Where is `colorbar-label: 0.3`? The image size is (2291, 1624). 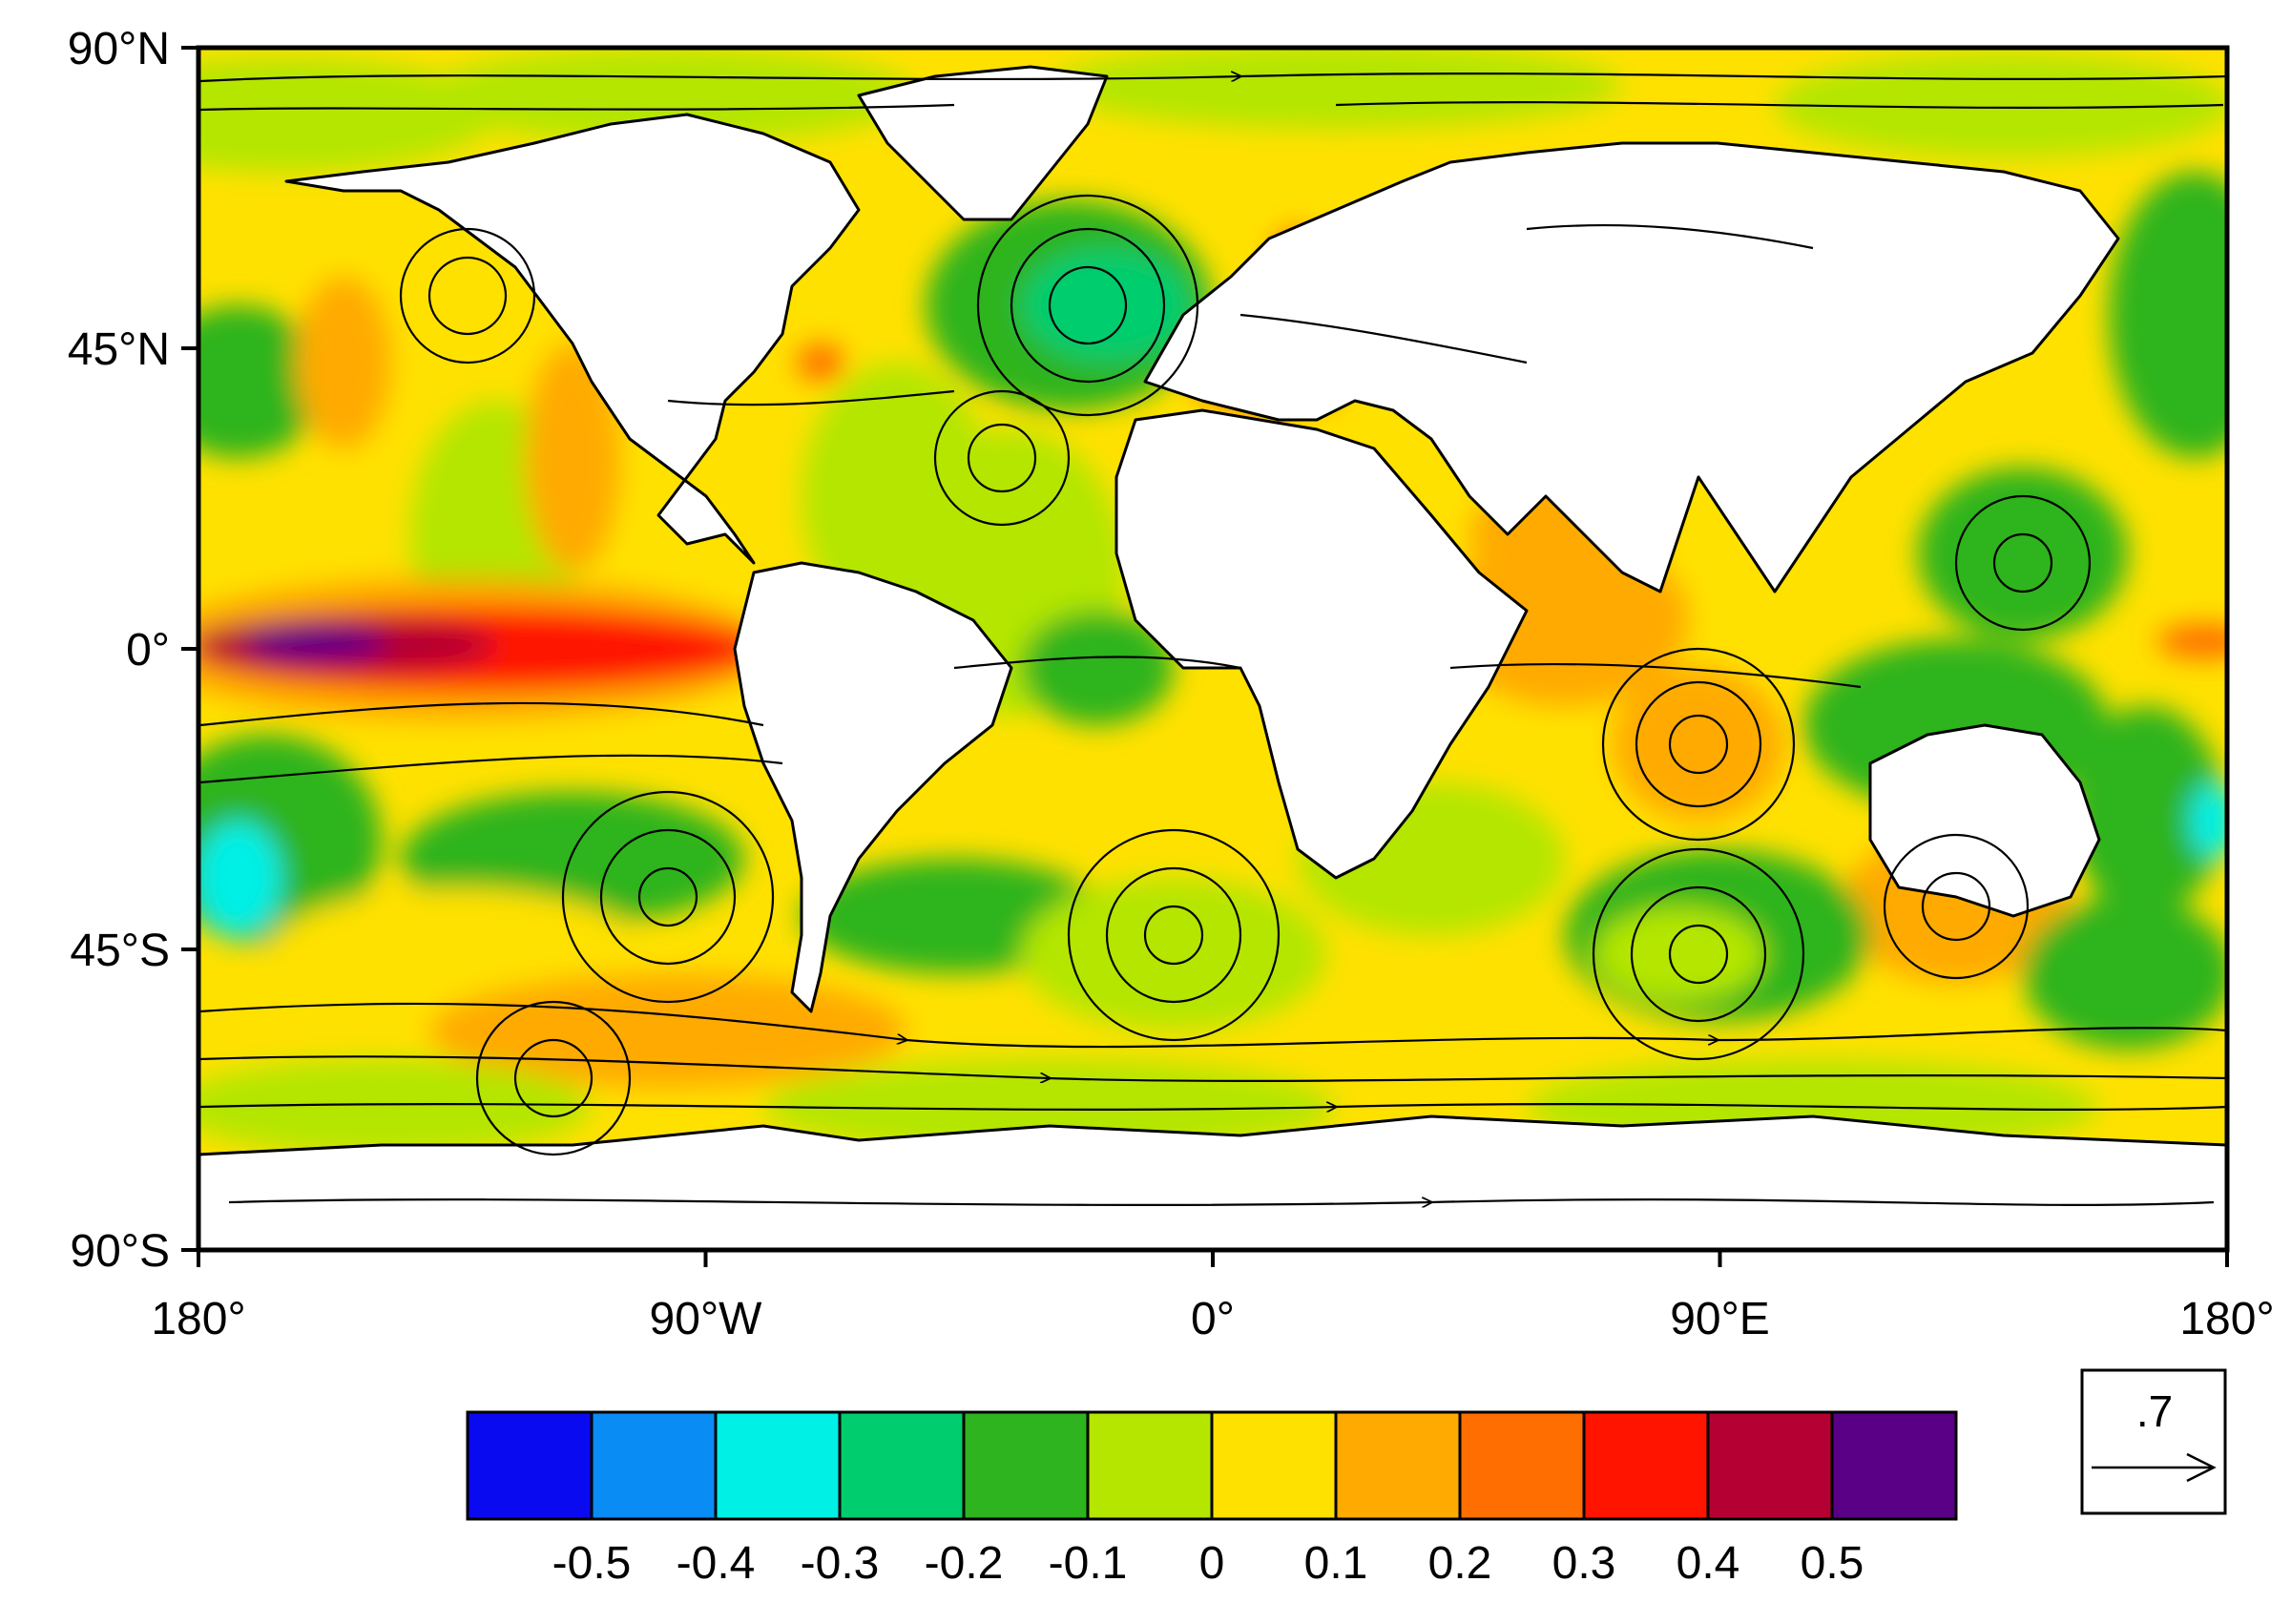
colorbar-label: 0.3 is located at coordinates (1584, 1563).